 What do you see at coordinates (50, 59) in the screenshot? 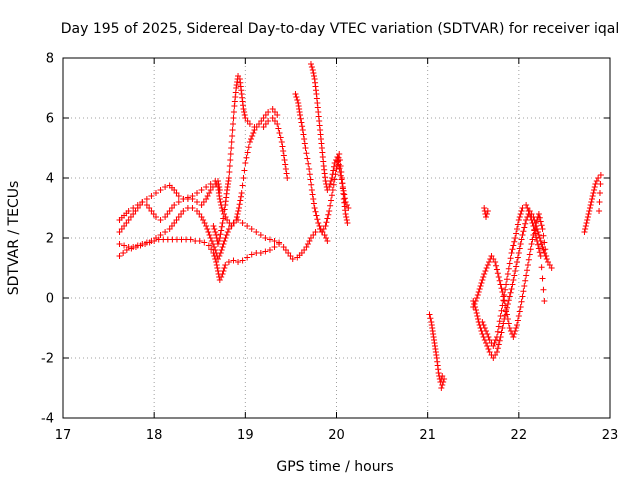
I see `y-tick-label: 8` at bounding box center [50, 59].